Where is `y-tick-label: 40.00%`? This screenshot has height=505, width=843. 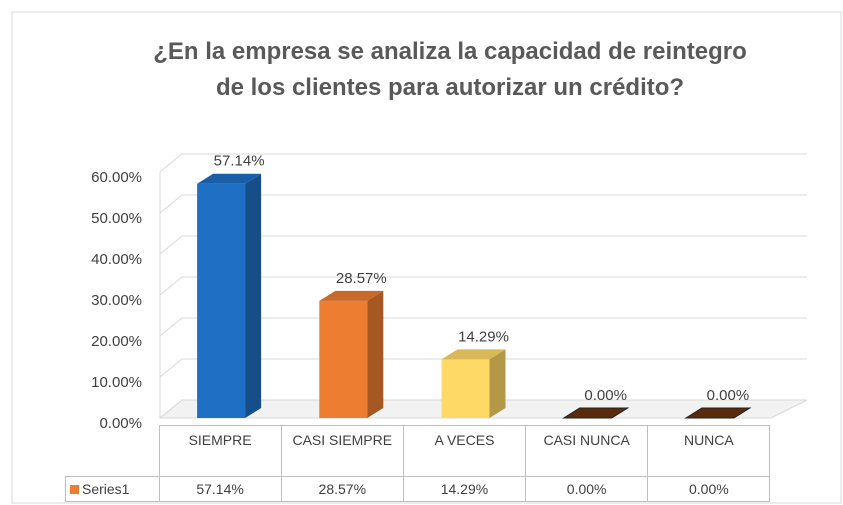 y-tick-label: 40.00% is located at coordinates (116, 259).